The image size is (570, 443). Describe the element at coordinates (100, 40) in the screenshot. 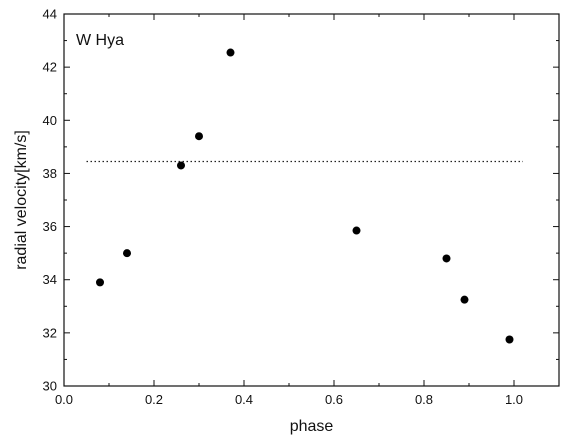

I see `chart-annotation: W Hya` at that location.